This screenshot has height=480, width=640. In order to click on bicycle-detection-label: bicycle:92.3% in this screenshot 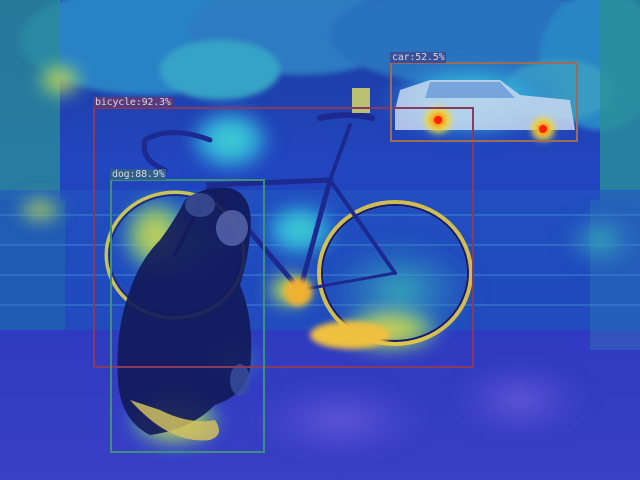, I will do `click(133, 102)`.